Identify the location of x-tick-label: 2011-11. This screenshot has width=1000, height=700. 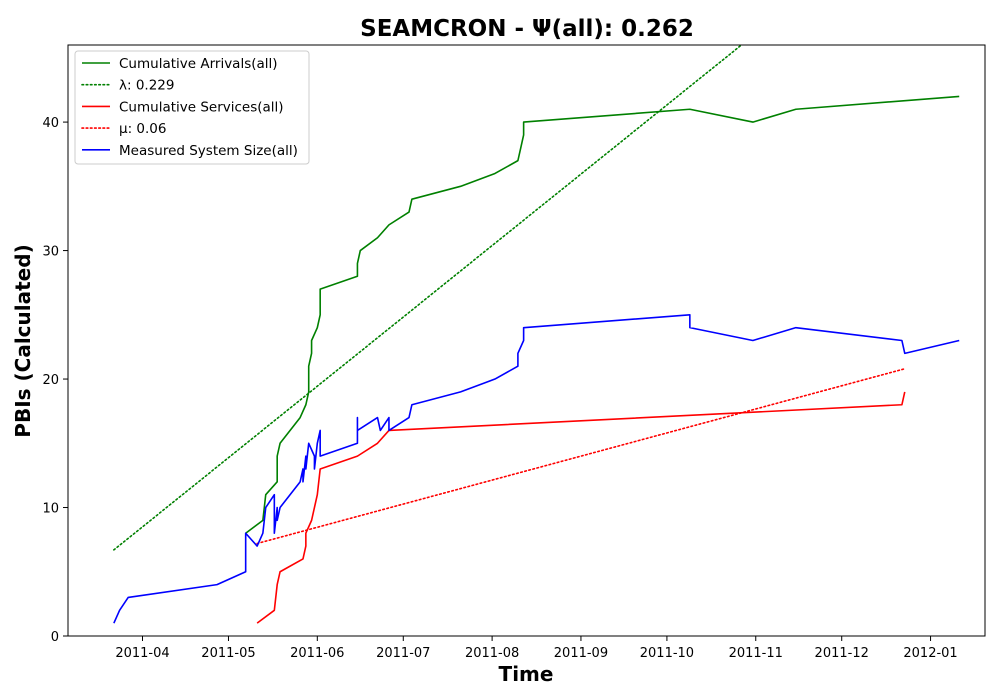
(756, 653).